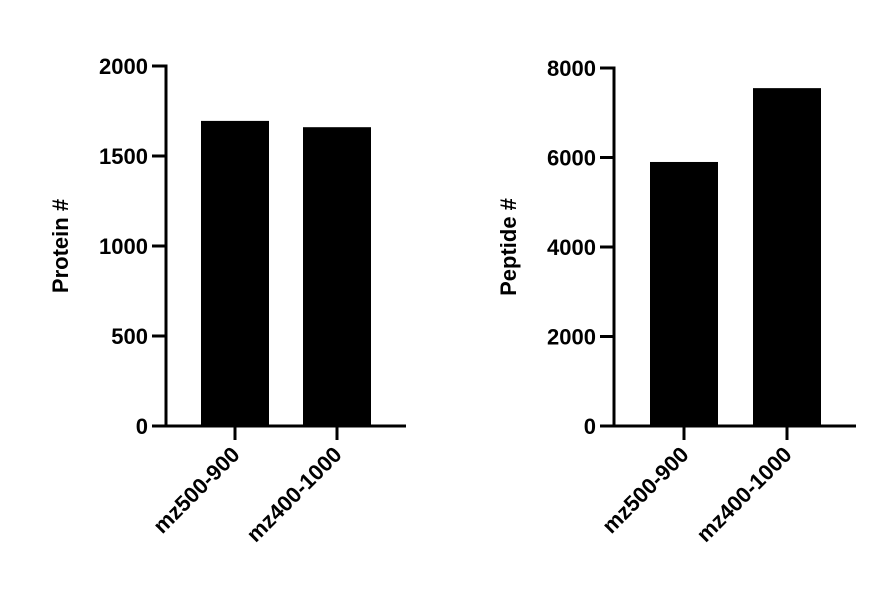 The width and height of the screenshot is (892, 616). Describe the element at coordinates (123, 156) in the screenshot. I see `y-tick-label: 1500` at that location.